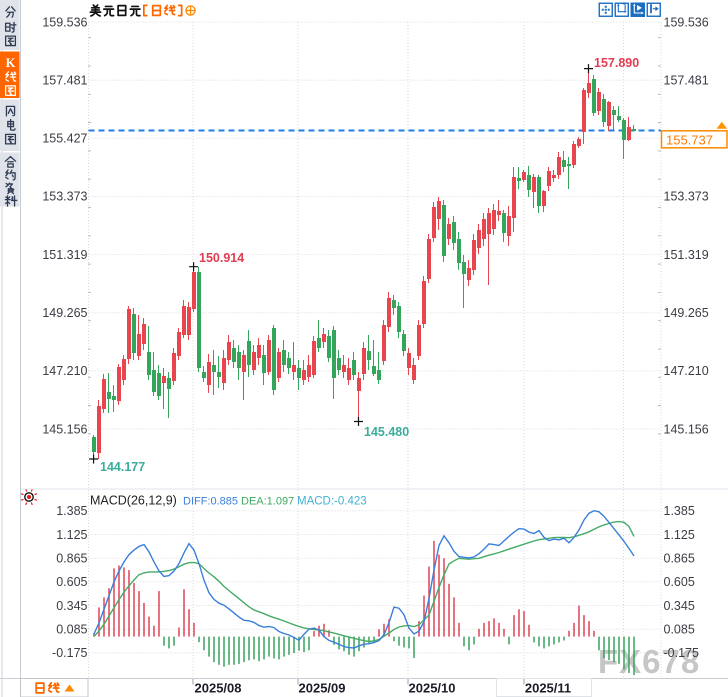 The height and width of the screenshot is (697, 728). I want to click on svg-text: 150.914, so click(221, 258).